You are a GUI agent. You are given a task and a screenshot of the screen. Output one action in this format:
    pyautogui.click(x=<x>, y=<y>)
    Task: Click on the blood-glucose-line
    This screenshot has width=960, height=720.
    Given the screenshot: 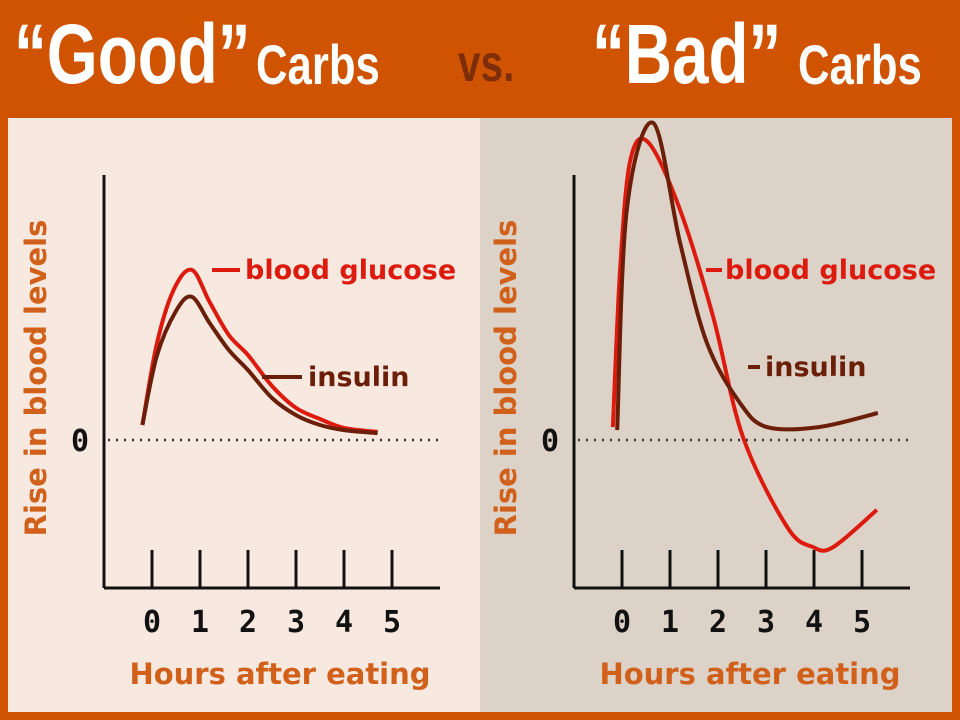 What is the action you would take?
    pyautogui.click(x=259, y=350)
    